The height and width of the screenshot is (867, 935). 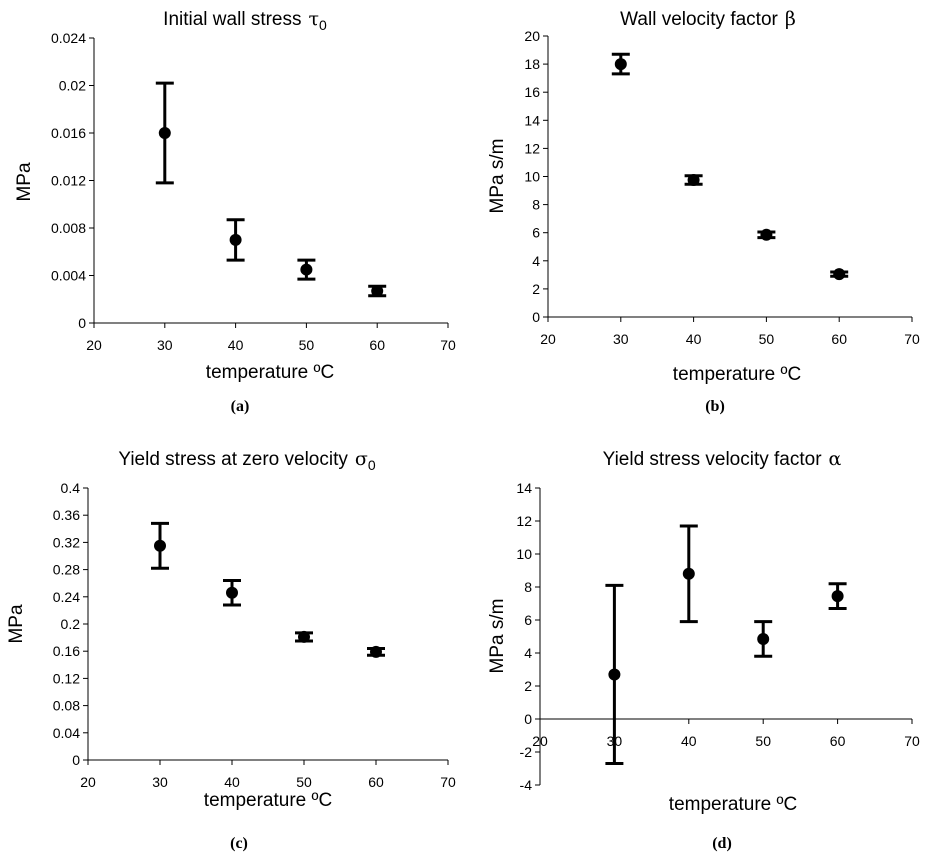 What do you see at coordinates (245, 20) in the screenshot?
I see `chart-title: Initial wall stress τ0` at bounding box center [245, 20].